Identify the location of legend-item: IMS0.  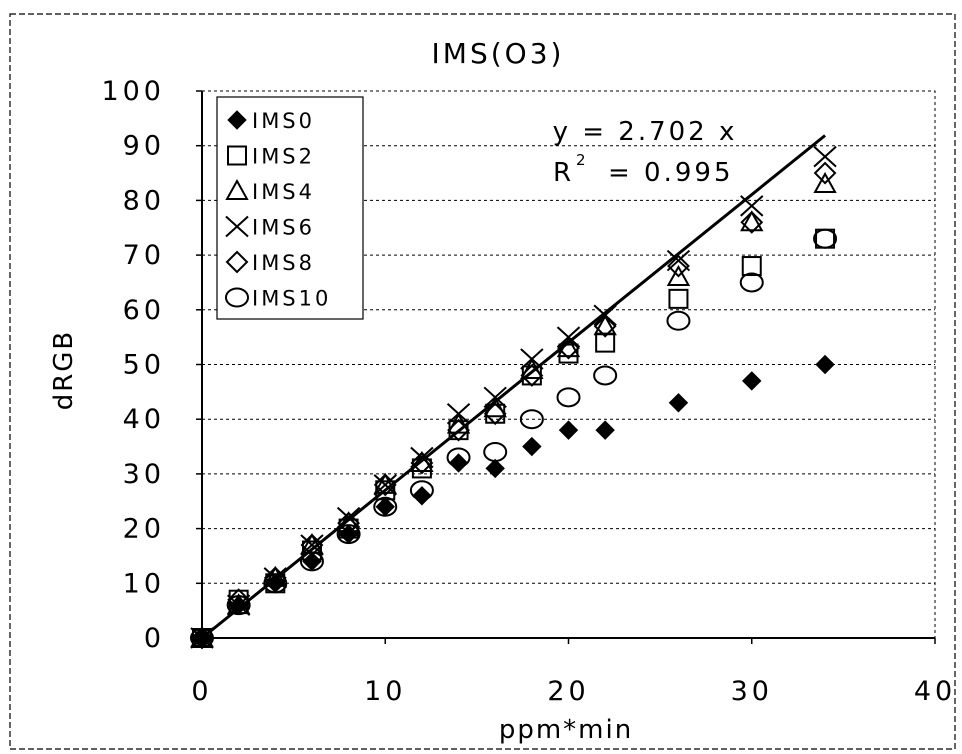
(269, 121).